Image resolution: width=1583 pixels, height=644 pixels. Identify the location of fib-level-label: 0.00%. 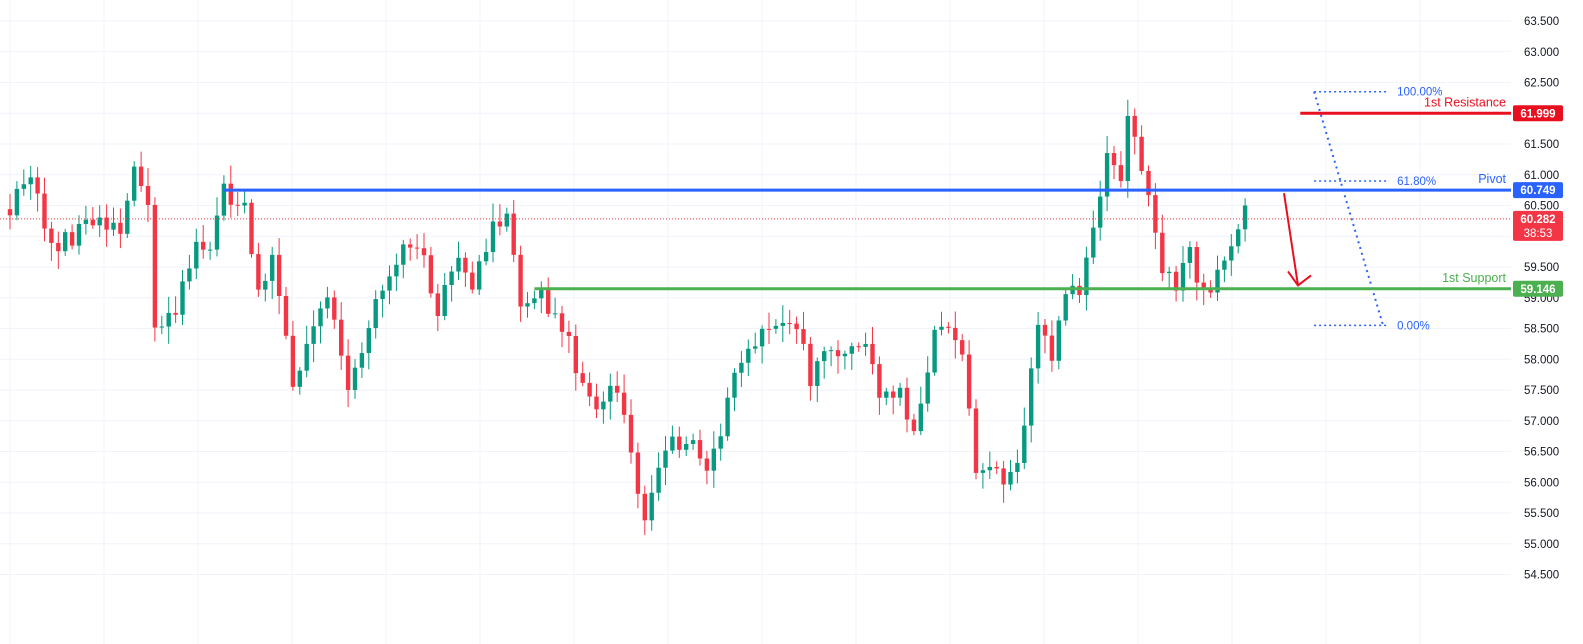
(1413, 326).